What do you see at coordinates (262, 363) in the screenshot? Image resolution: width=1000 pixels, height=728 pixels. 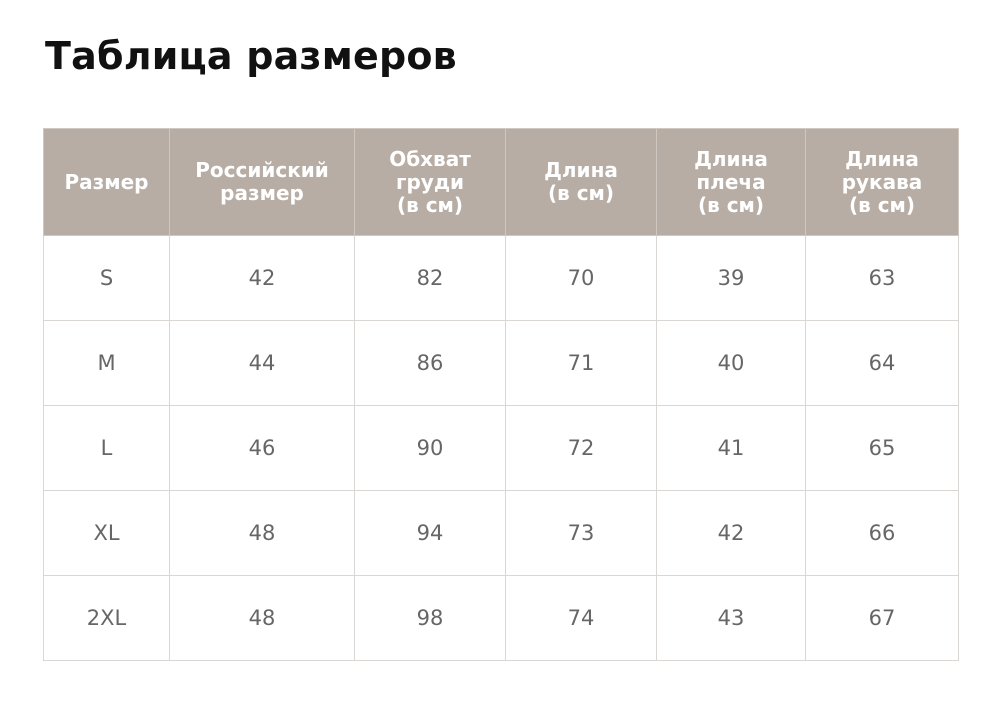 I see `value-cell: 44` at bounding box center [262, 363].